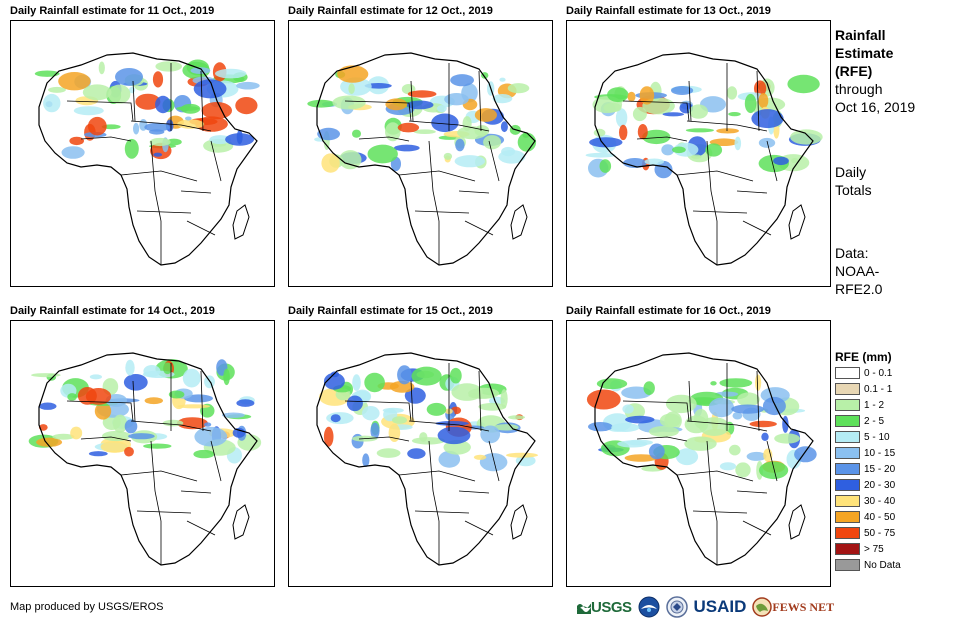 The image size is (967, 626). I want to click on legend-row: No Data, so click(895, 565).